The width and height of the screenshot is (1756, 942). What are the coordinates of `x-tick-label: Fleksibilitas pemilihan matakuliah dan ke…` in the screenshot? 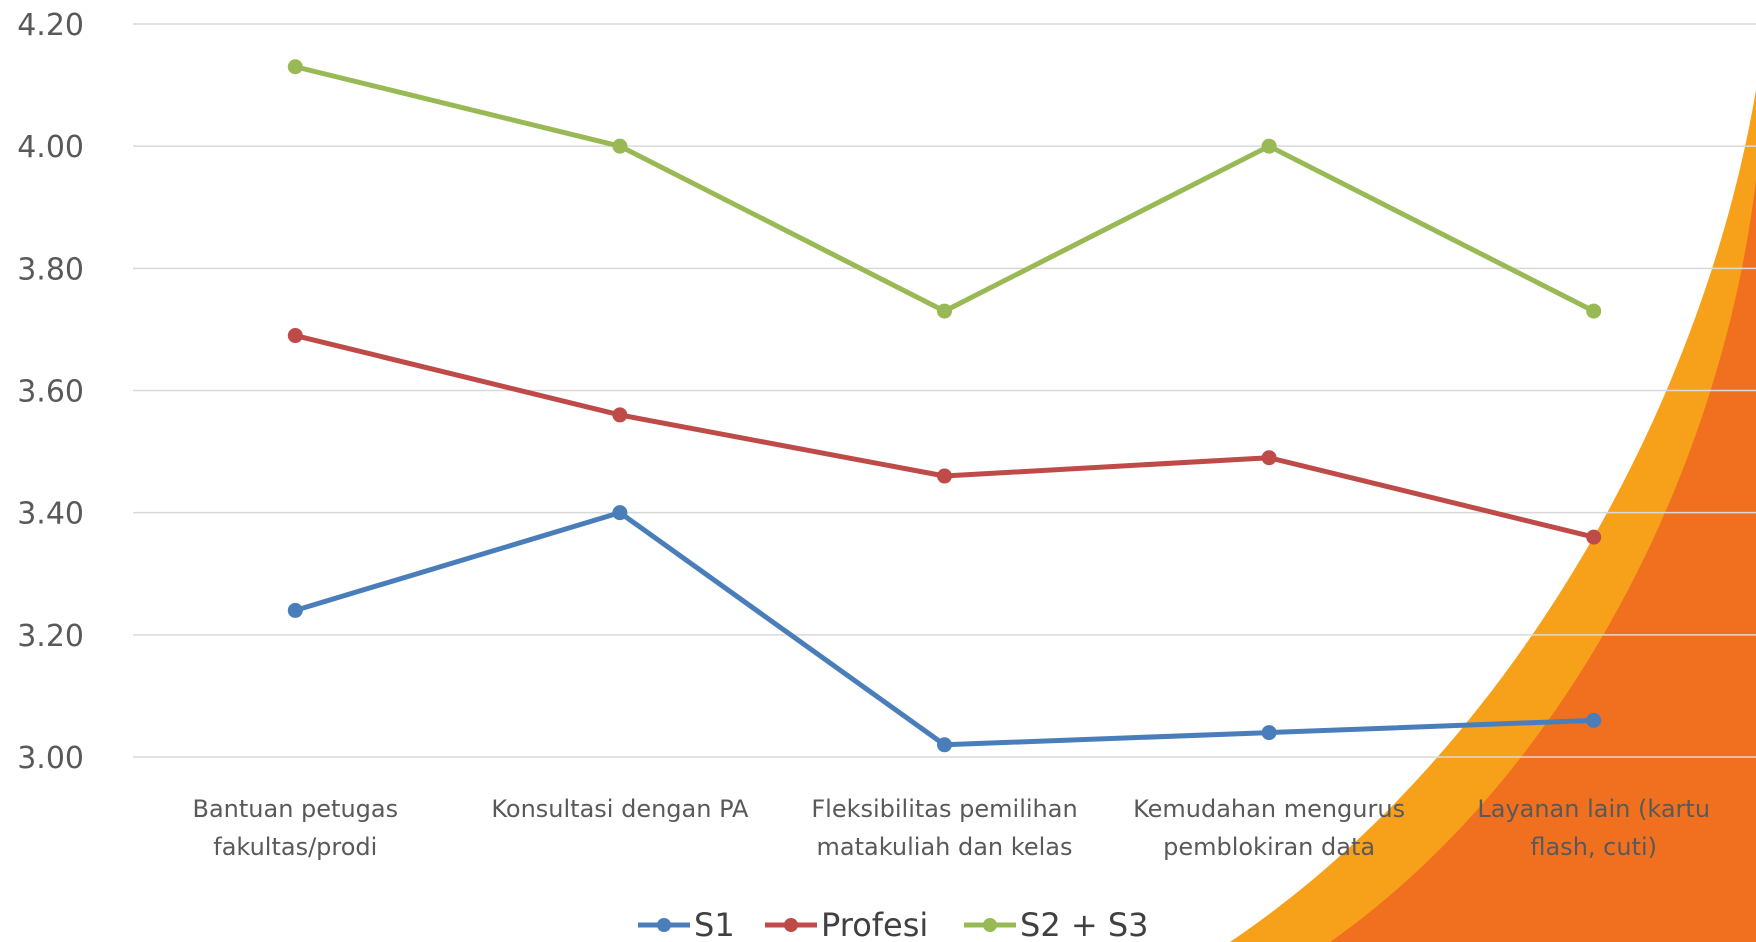 It's located at (944, 828).